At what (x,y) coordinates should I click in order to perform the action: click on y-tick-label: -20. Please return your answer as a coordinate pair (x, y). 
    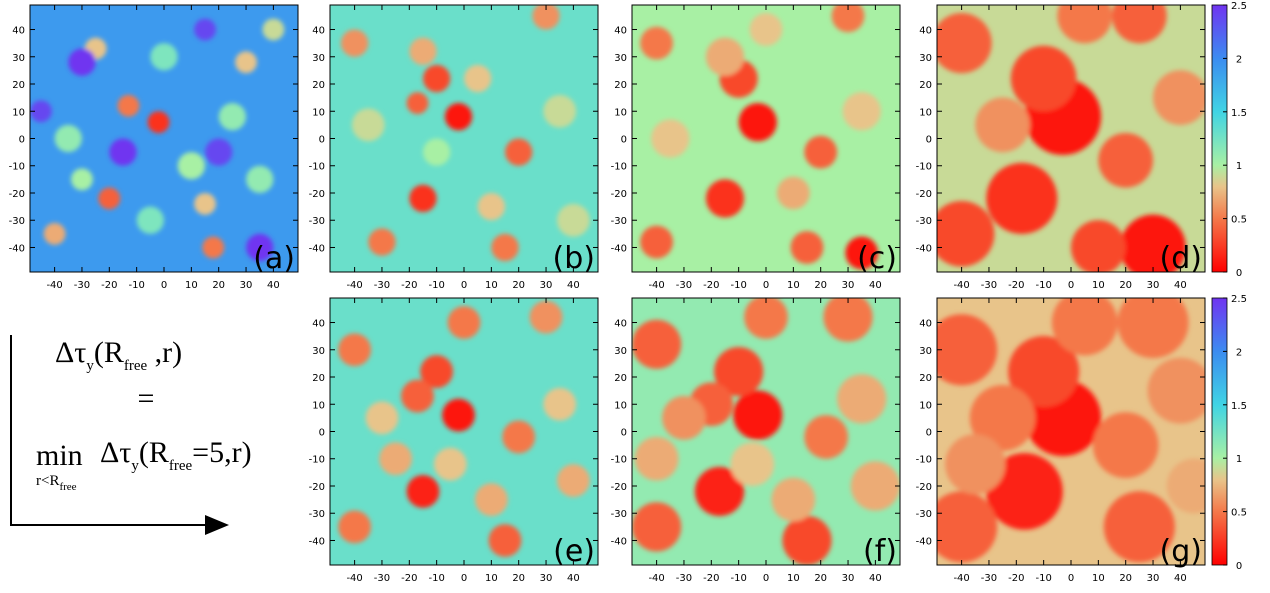
    Looking at the image, I should click on (619, 194).